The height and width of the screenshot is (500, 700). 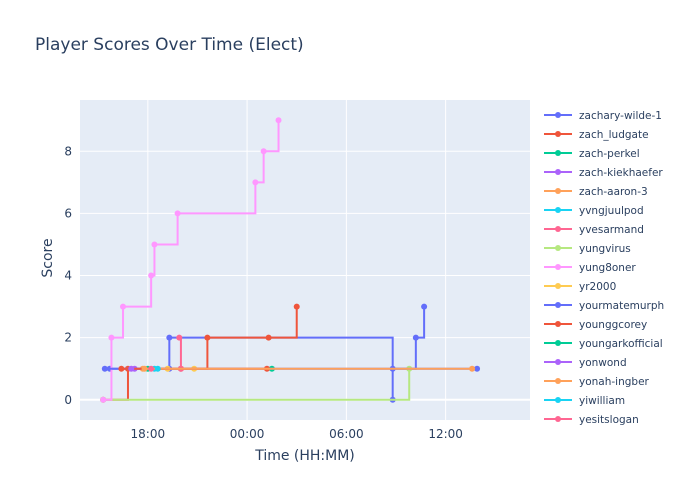 What do you see at coordinates (613, 325) in the screenshot?
I see `legend-label: younggcorey` at bounding box center [613, 325].